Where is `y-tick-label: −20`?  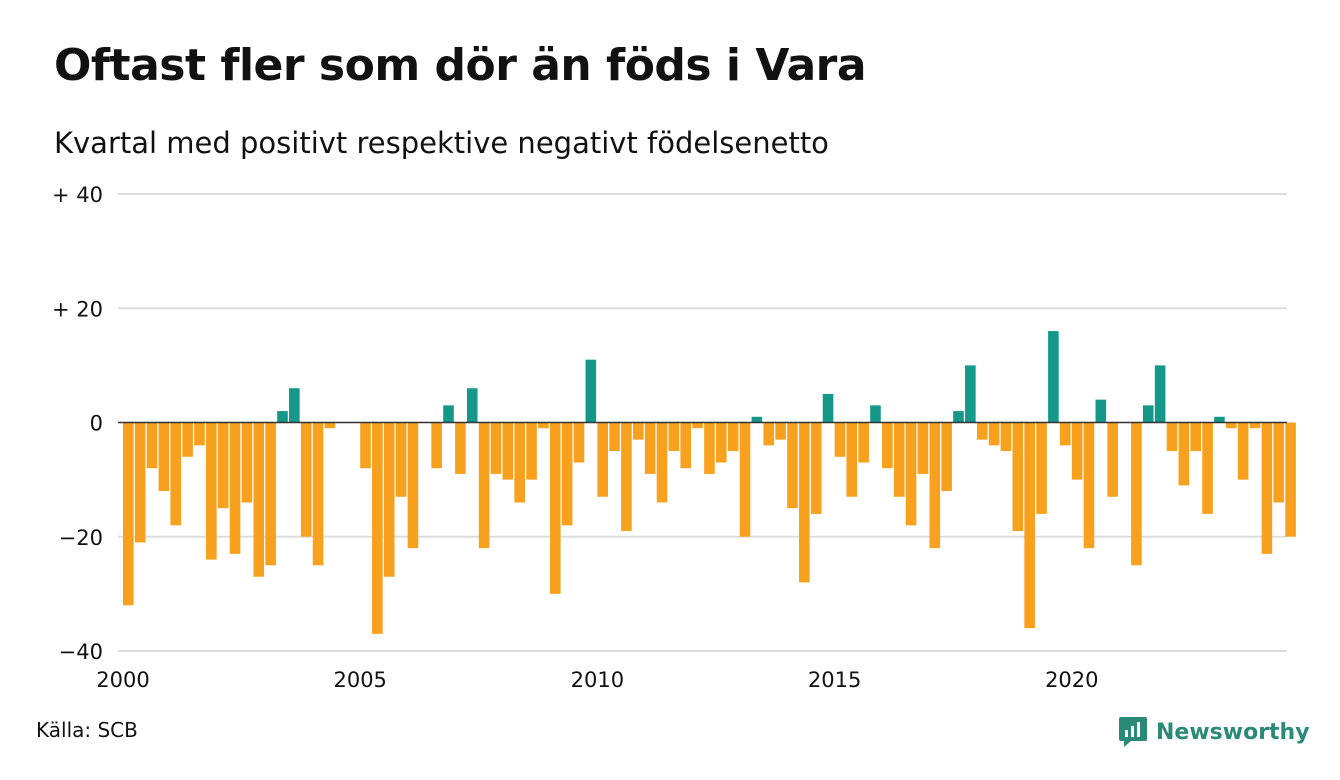
y-tick-label: −20 is located at coordinates (81, 538).